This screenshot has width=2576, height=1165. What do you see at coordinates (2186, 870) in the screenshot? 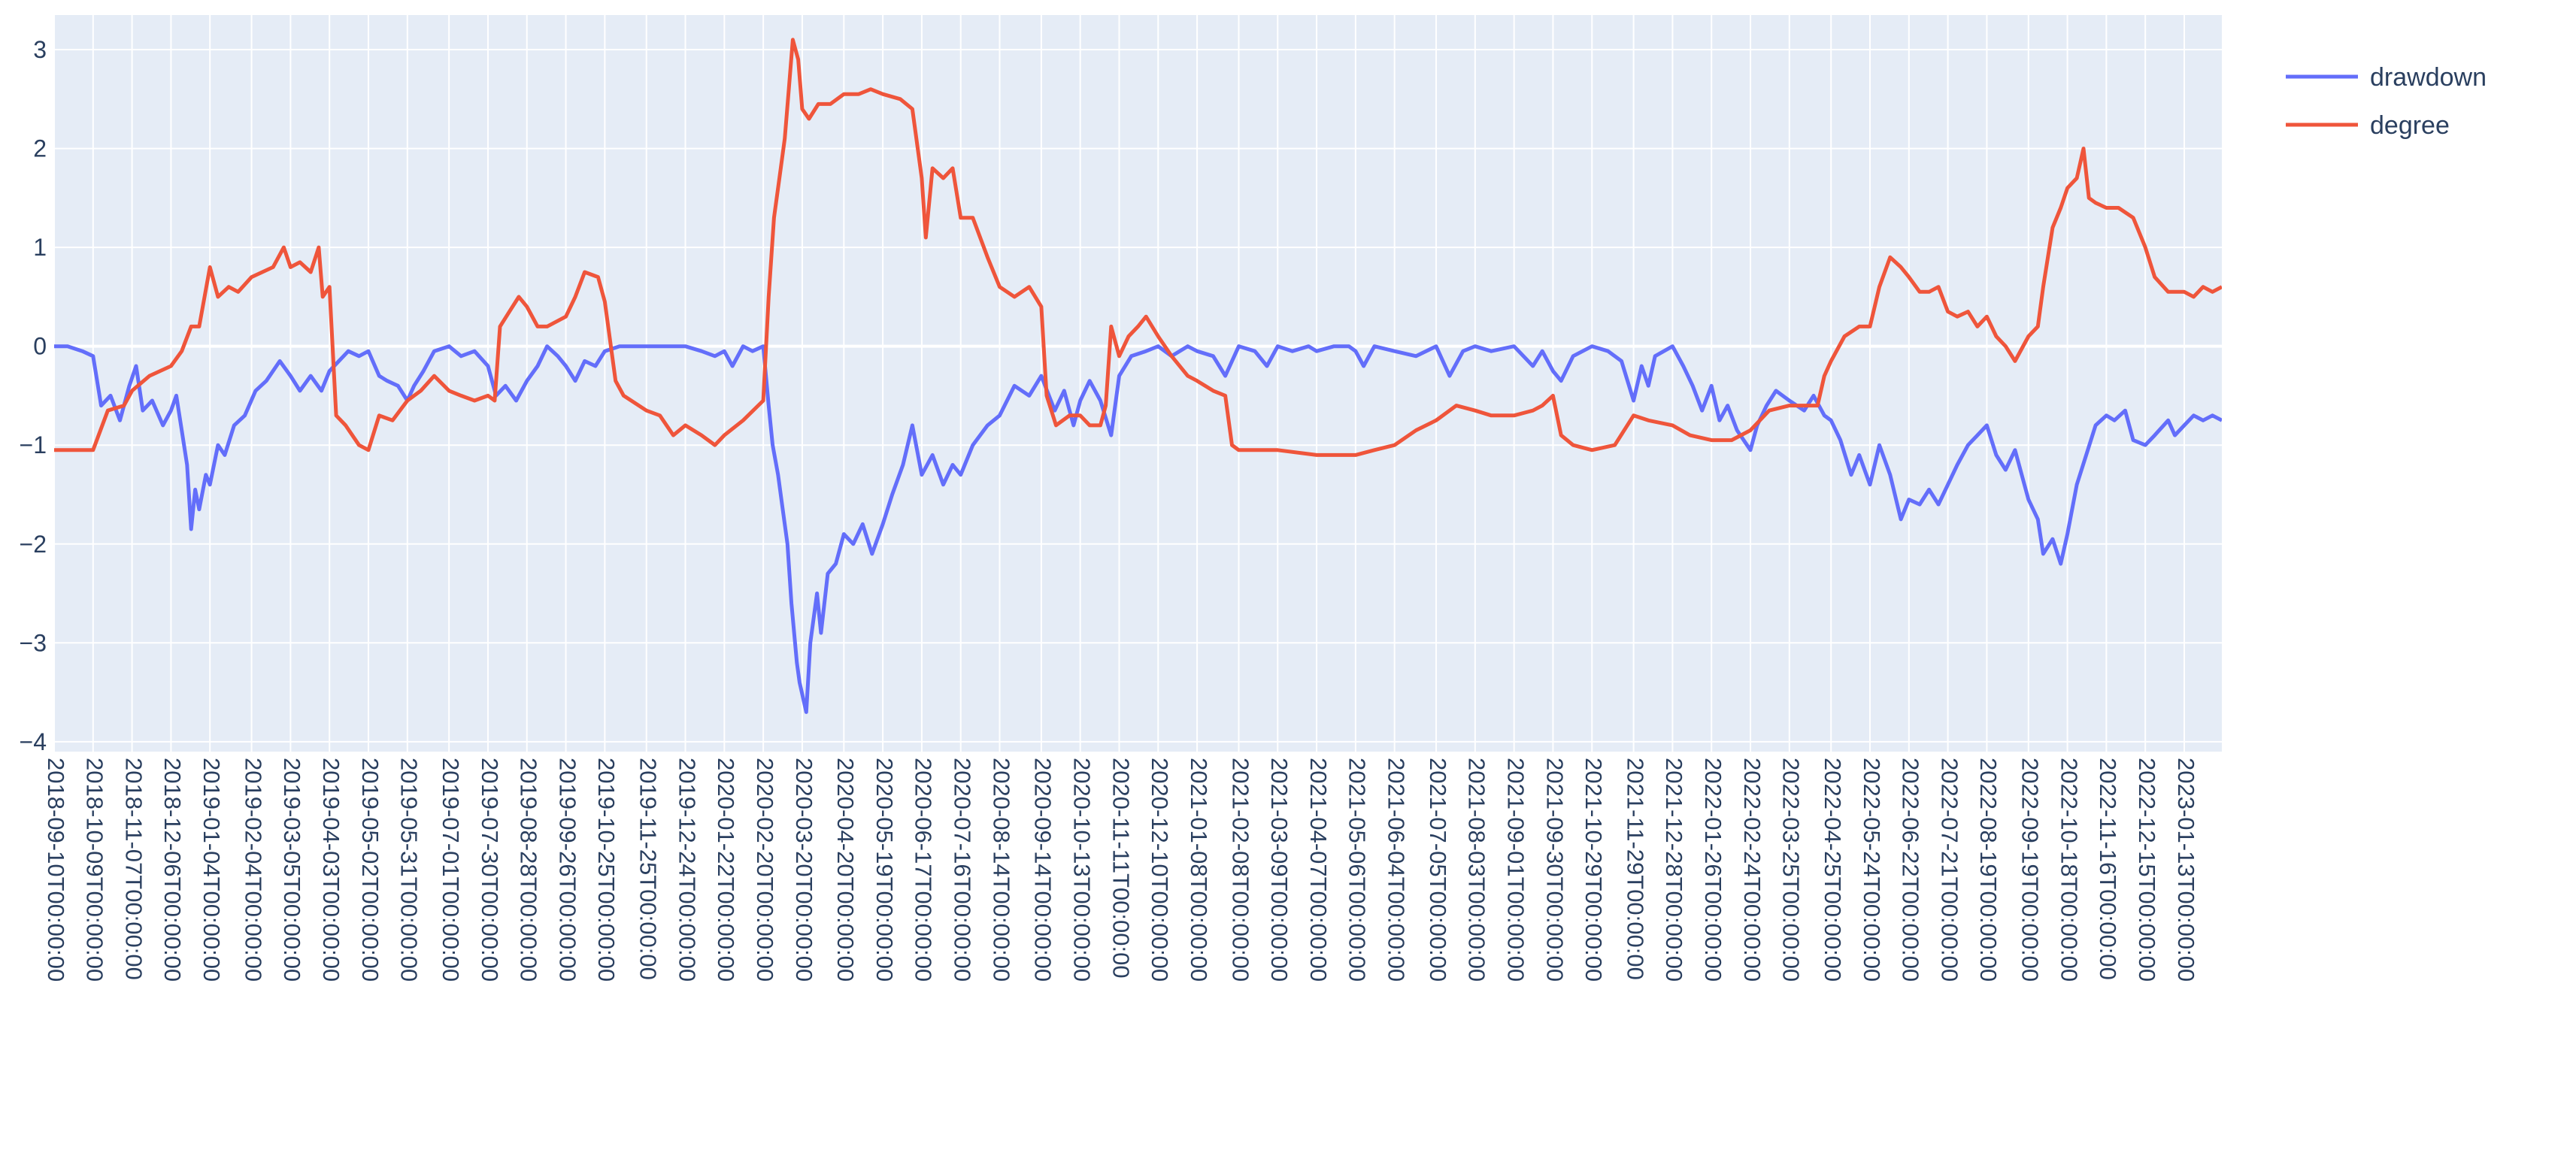
I see `x-tick-label: 2023-01-13T00:00:00` at bounding box center [2186, 870].